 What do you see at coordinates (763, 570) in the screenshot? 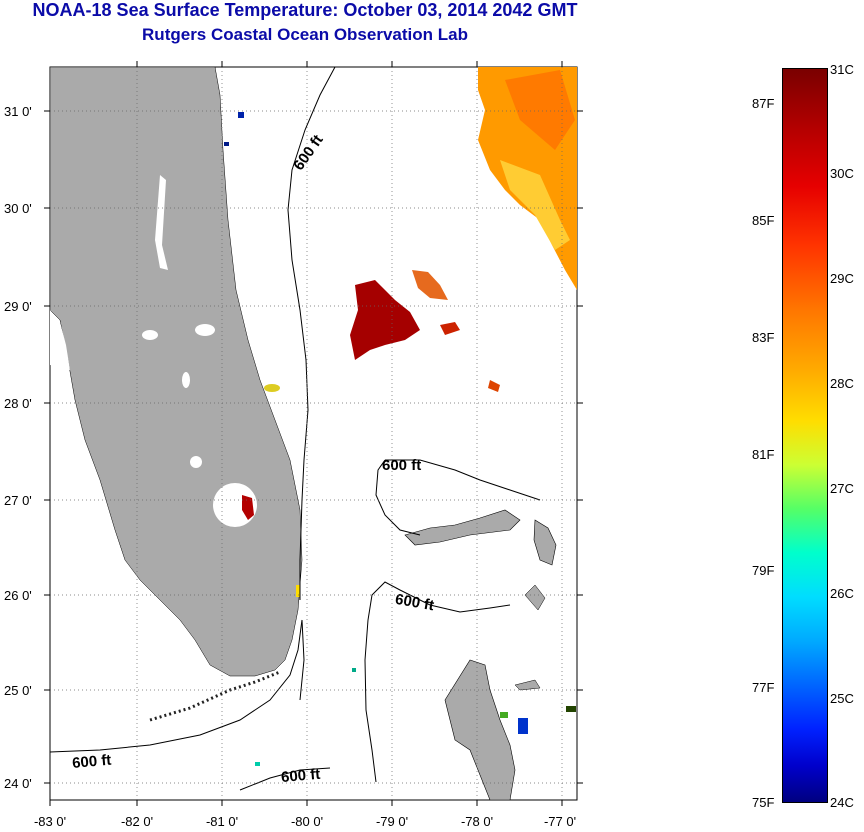
I see `colorbar-fahrenheit-label: 79F` at bounding box center [763, 570].